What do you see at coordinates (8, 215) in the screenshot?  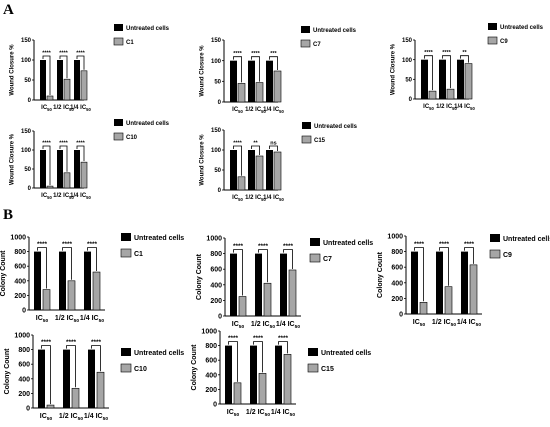 I see `panel-label-b: B` at bounding box center [8, 215].